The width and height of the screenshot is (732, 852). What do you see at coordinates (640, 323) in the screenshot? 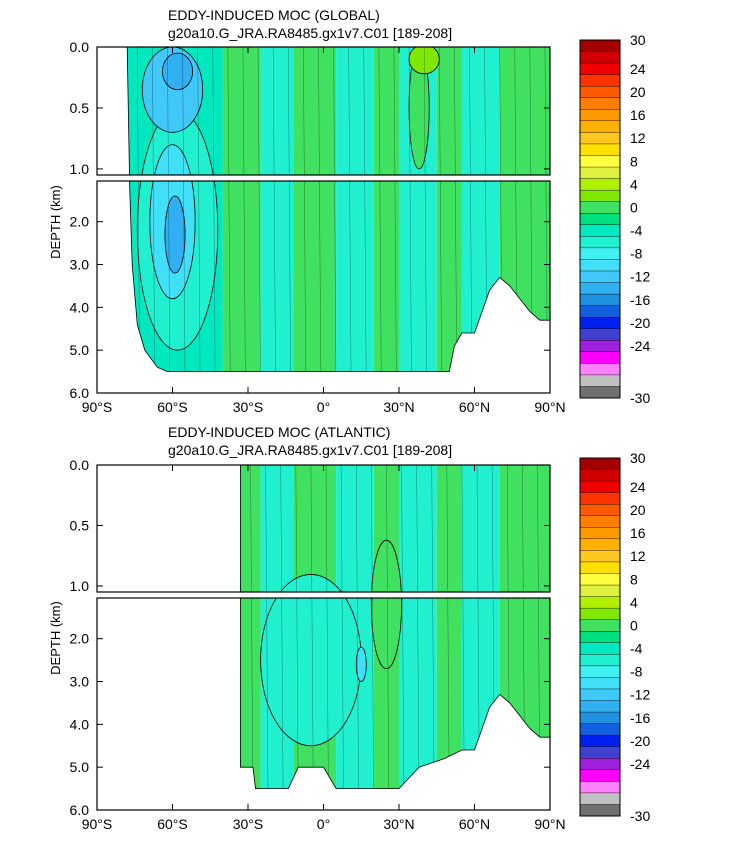
I see `colorbar-label: -20` at bounding box center [640, 323].